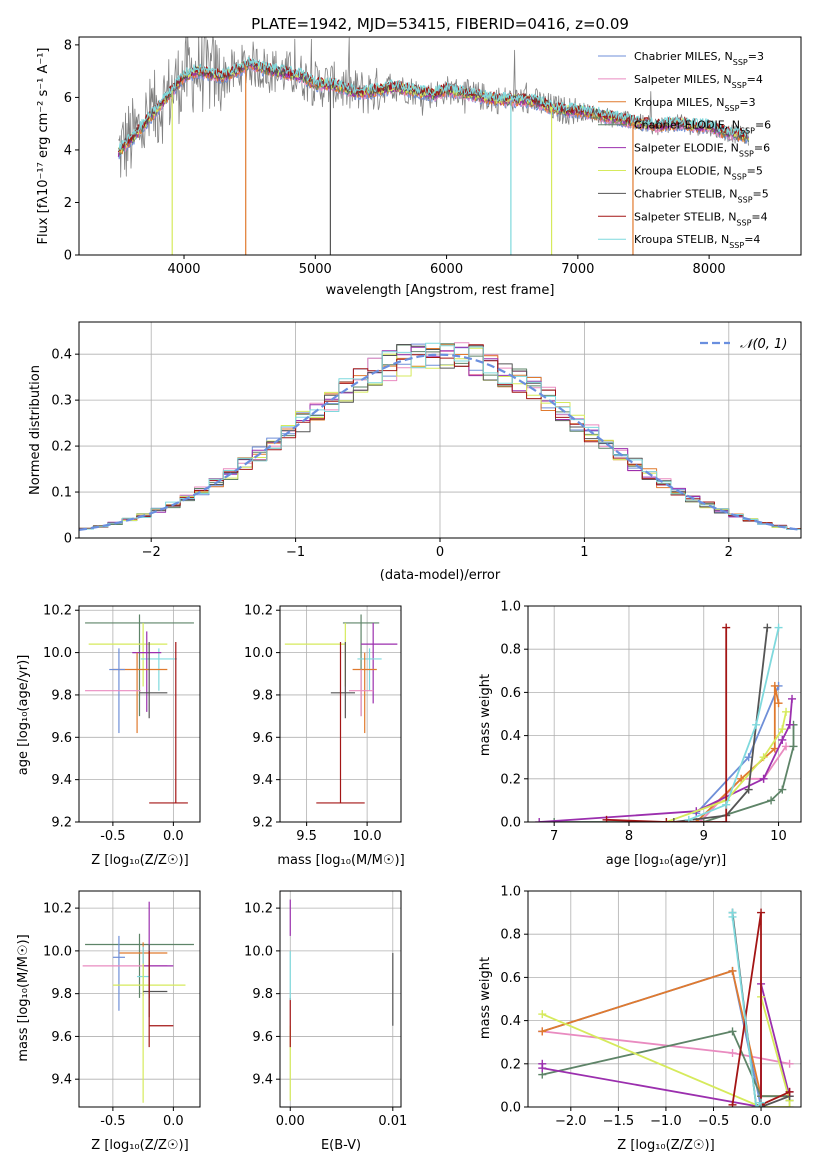  Describe the element at coordinates (340, 860) in the screenshot. I see `age-vs-mass-x-label: mass [log₁₀(M/M☉)]` at that location.